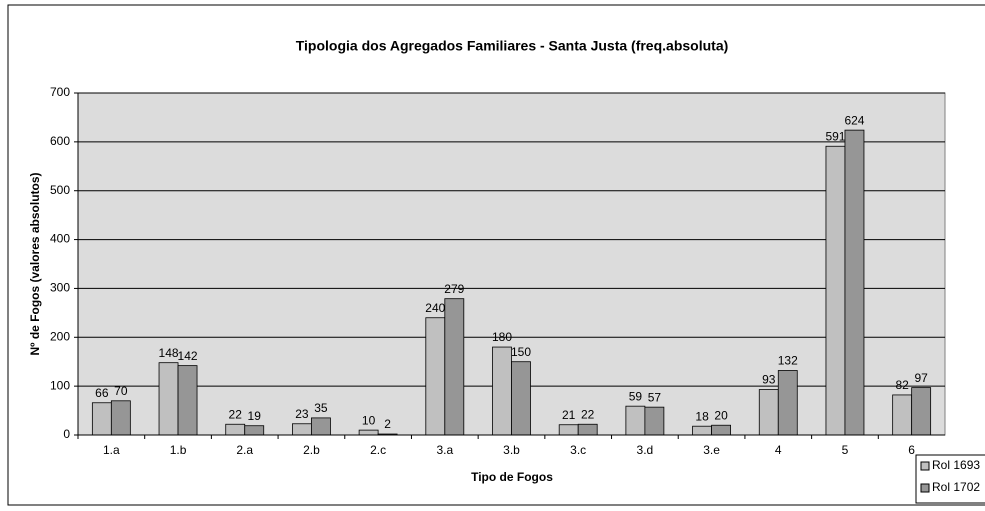  I want to click on x-tick-label: 5, so click(845, 450).